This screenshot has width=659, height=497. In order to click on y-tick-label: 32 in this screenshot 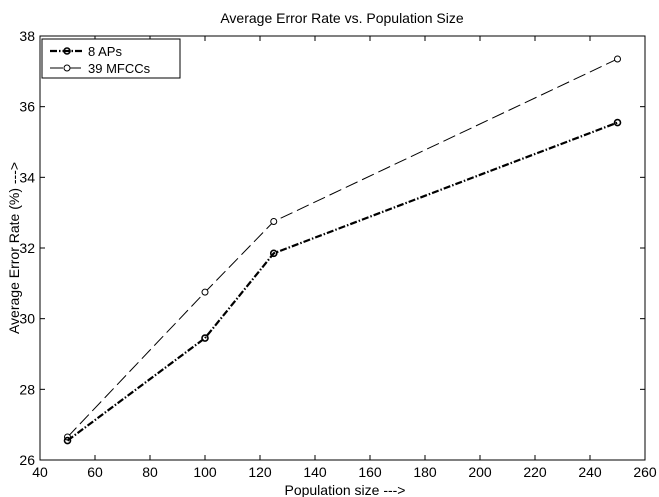, I will do `click(27, 248)`.